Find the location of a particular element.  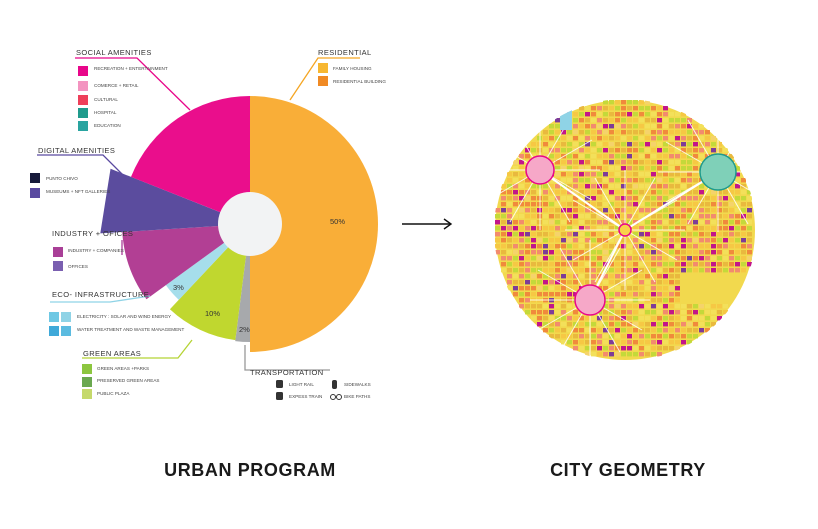

legend-item-plaza: PUBLIC PLAZA is located at coordinates (113, 393).